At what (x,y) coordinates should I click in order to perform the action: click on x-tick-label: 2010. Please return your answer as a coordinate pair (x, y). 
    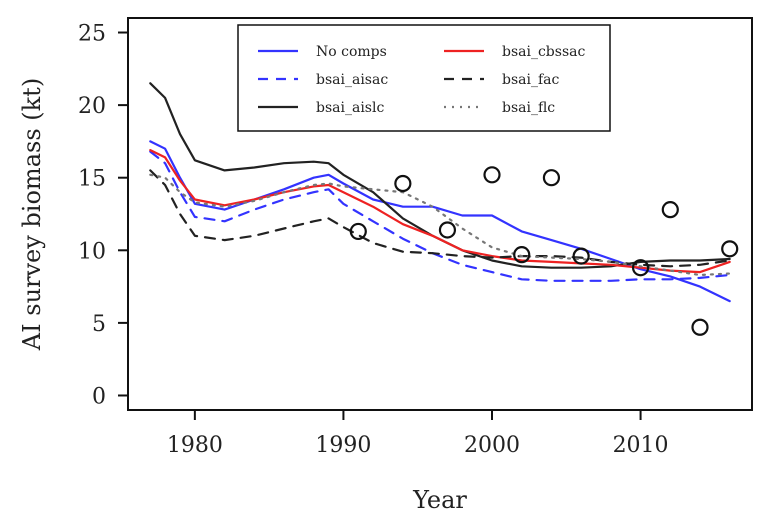
    Looking at the image, I should click on (641, 445).